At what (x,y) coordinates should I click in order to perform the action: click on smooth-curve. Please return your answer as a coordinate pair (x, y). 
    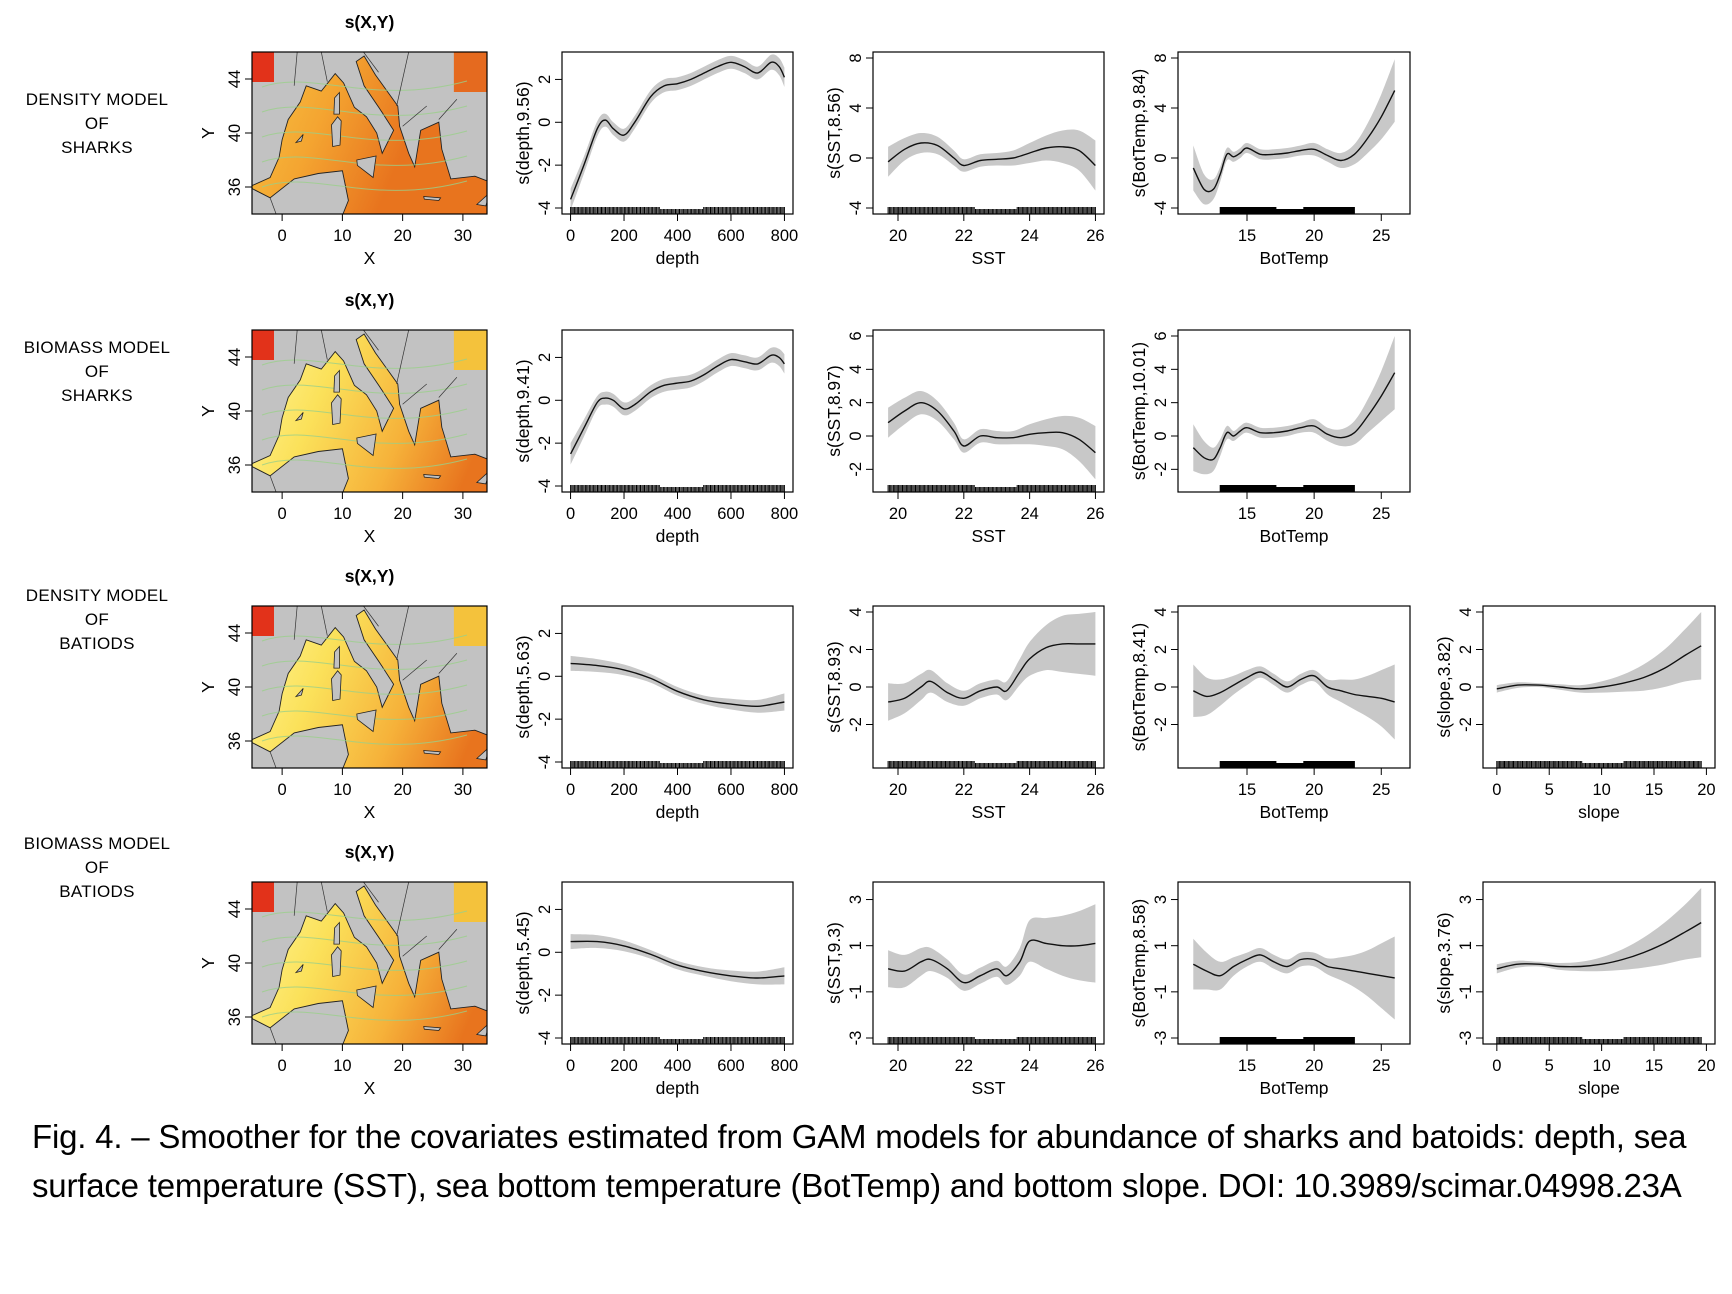
    Looking at the image, I should click on (677, 685).